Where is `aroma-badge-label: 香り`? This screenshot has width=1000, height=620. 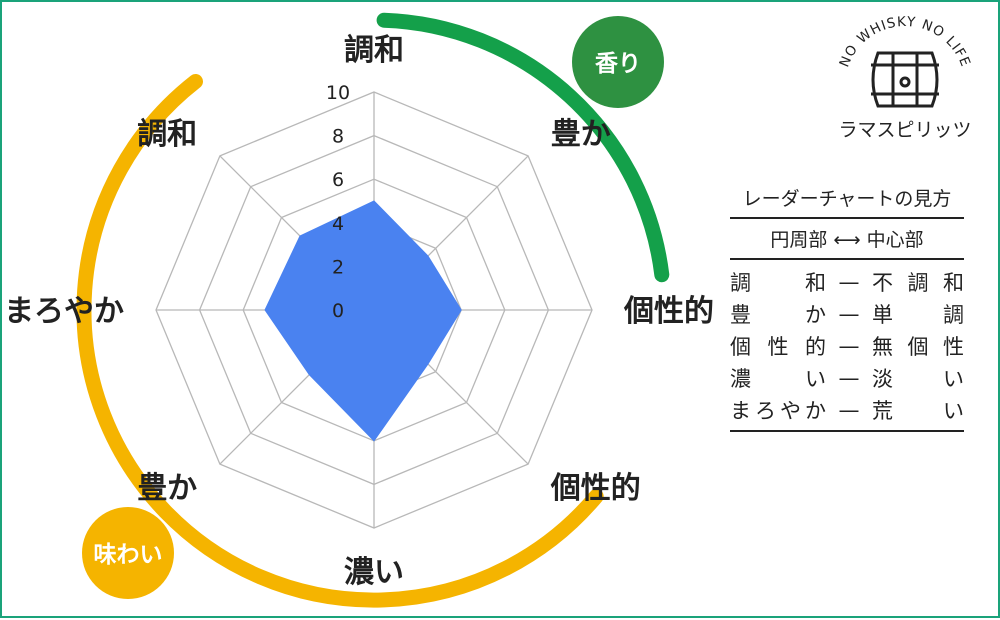
aroma-badge-label: 香り is located at coordinates (618, 64).